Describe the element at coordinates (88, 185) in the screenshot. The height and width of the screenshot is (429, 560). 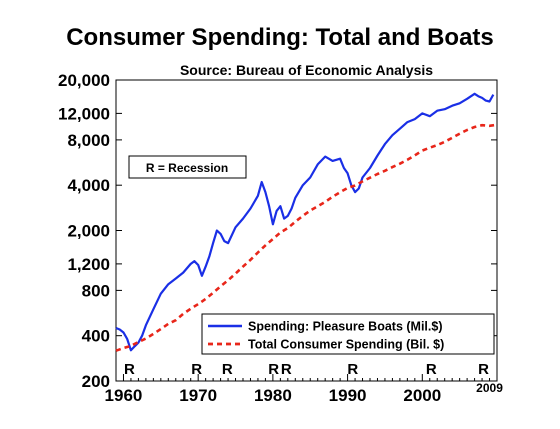
I see `y-tick-label: 4,000` at that location.